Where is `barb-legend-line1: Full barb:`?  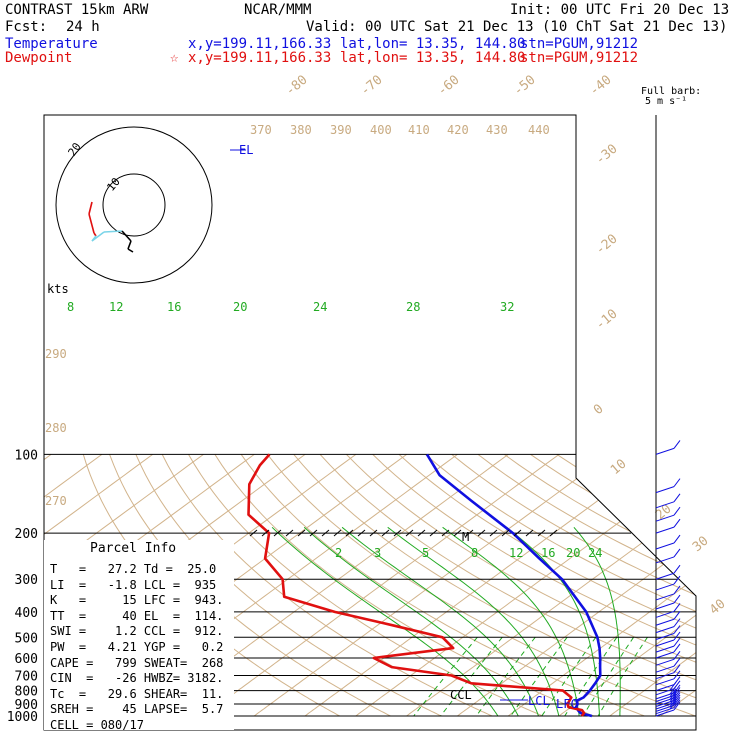
barb-legend-line1: Full barb: is located at coordinates (671, 91).